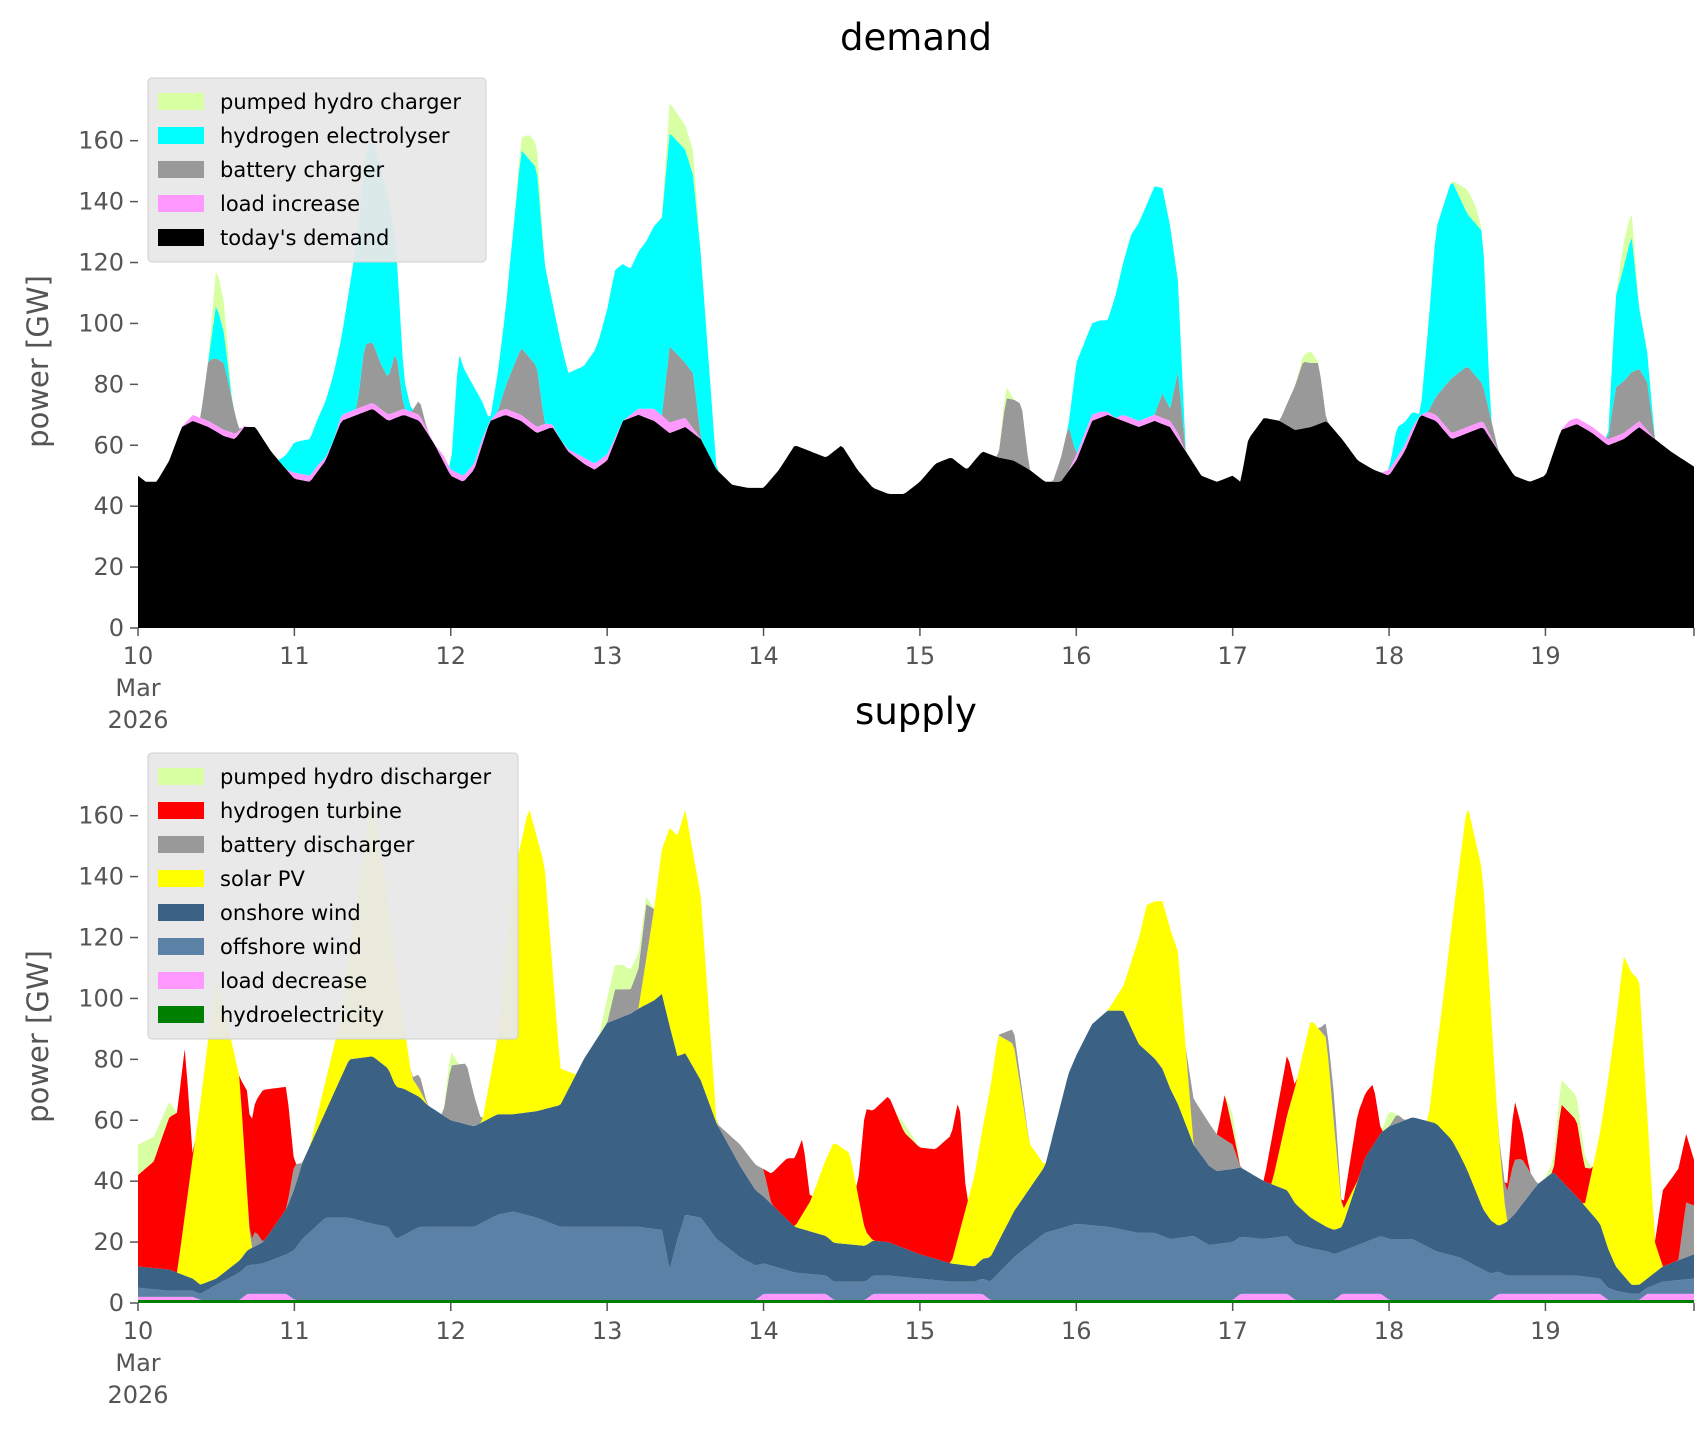  I want to click on legend-label: onshore wind, so click(290, 913).